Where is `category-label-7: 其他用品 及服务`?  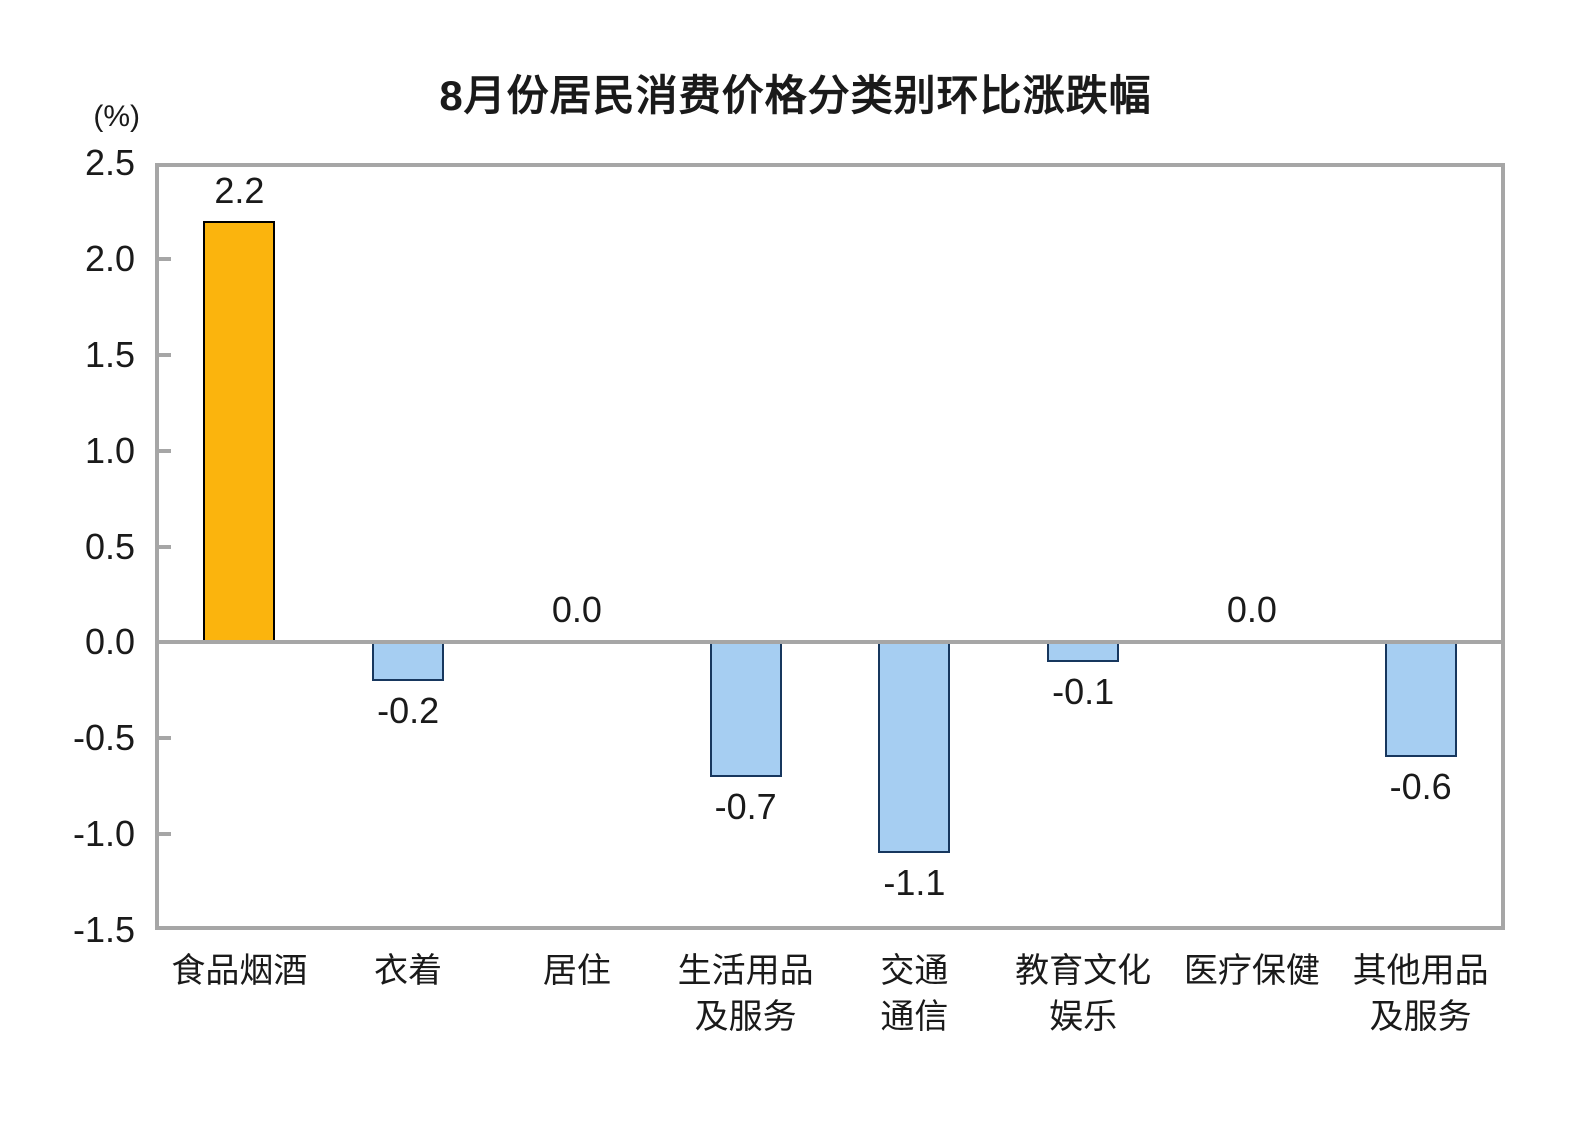 category-label-7: 其他用品 及服务 is located at coordinates (1420, 994).